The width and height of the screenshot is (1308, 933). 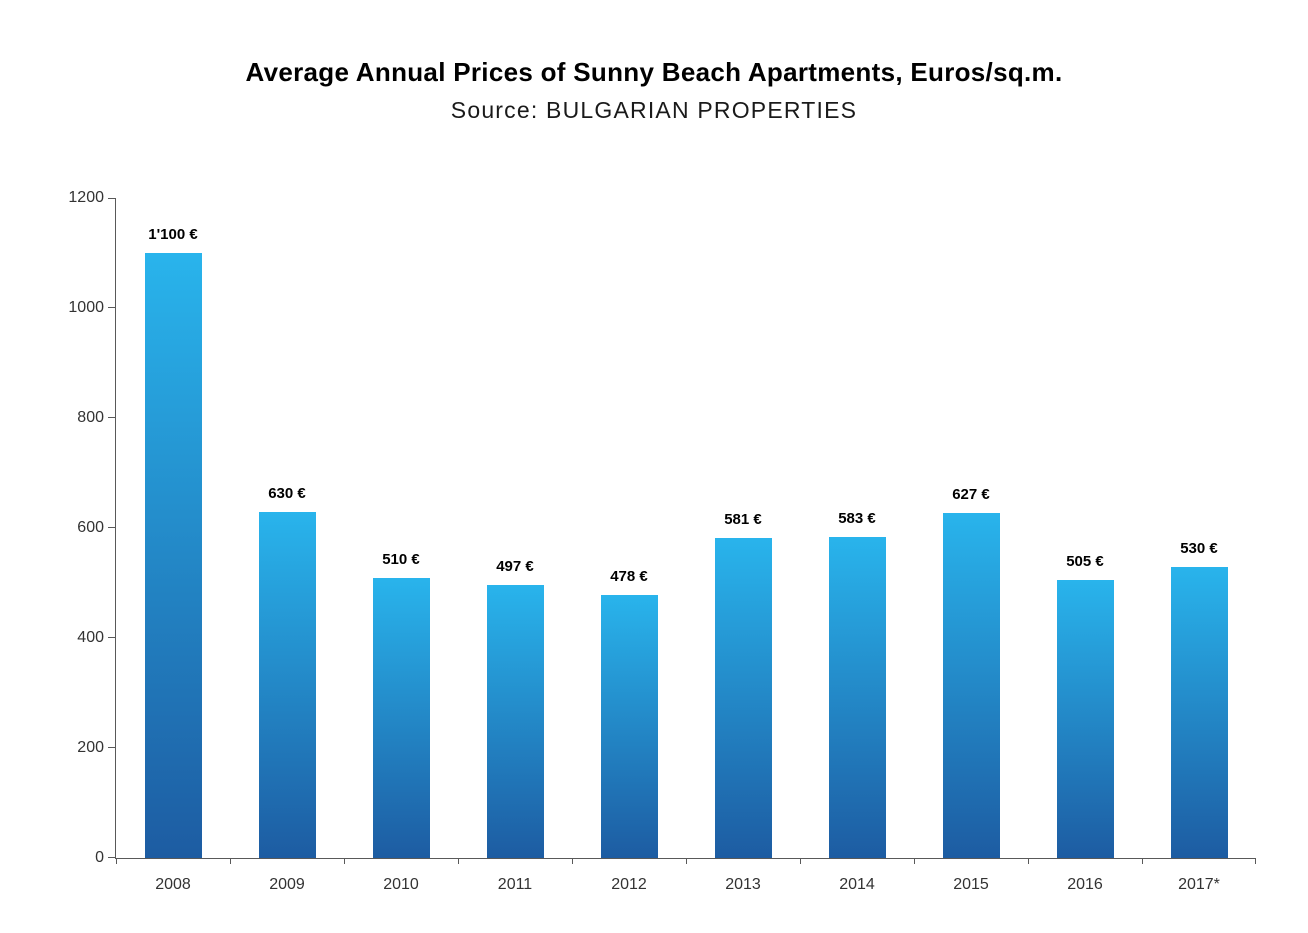 I want to click on bar-value-label: 581 €, so click(x=743, y=520).